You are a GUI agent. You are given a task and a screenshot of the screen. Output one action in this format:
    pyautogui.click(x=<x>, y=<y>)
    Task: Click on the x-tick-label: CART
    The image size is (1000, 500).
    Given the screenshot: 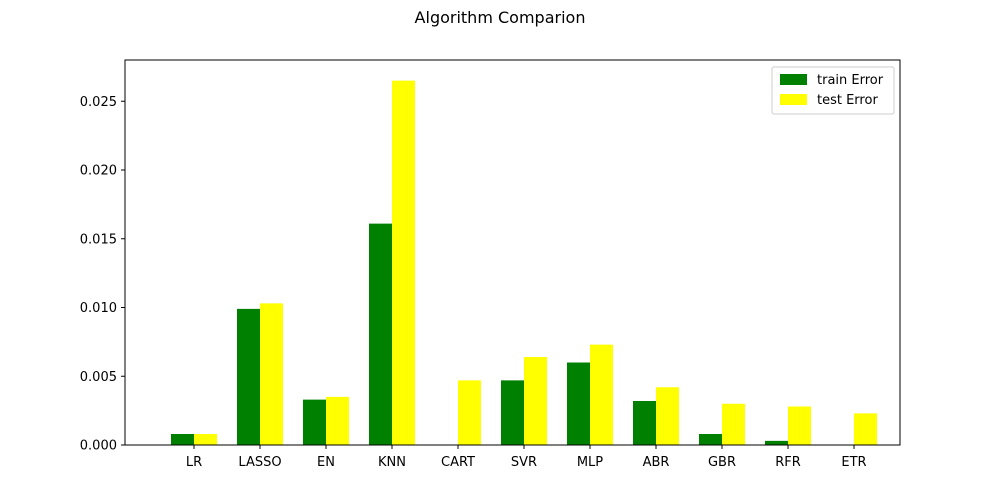 What is the action you would take?
    pyautogui.click(x=458, y=462)
    